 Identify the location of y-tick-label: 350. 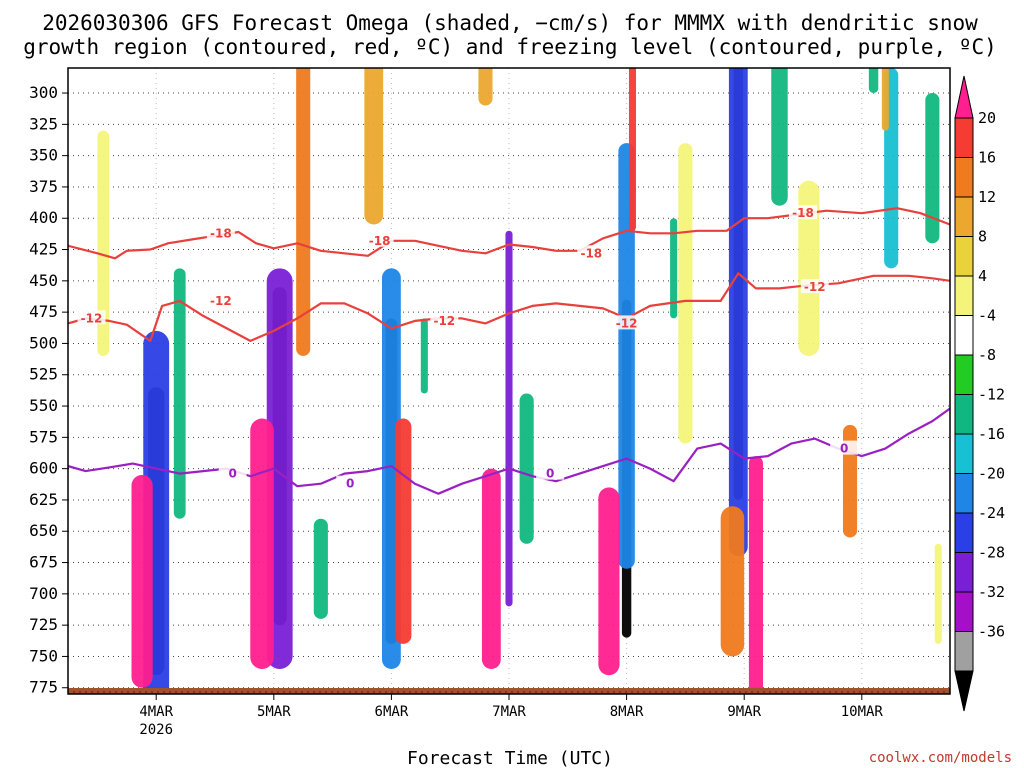
(43, 155).